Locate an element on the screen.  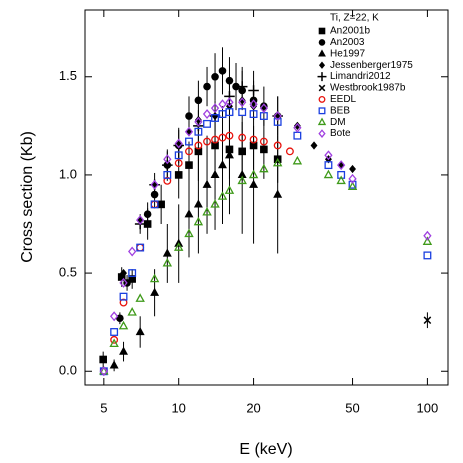
y-tick-label: 0.0 is located at coordinates (68, 370).